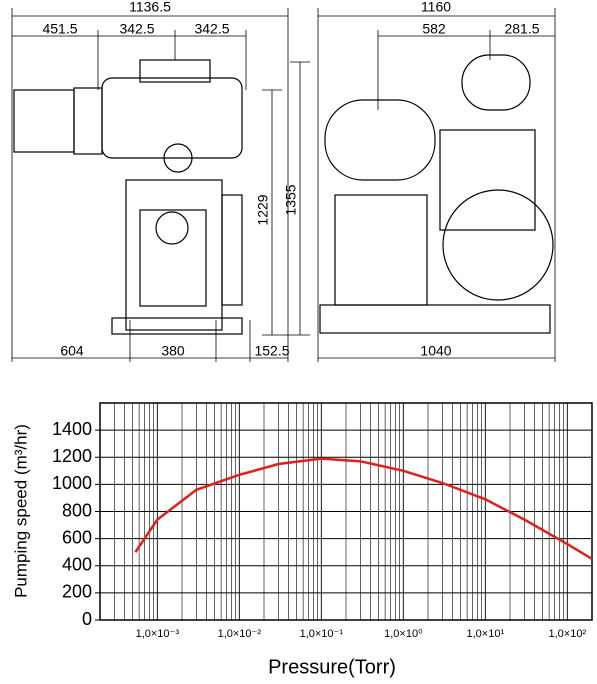 The width and height of the screenshot is (597, 684). Describe the element at coordinates (77, 565) in the screenshot. I see `y-tick-label: 400` at that location.